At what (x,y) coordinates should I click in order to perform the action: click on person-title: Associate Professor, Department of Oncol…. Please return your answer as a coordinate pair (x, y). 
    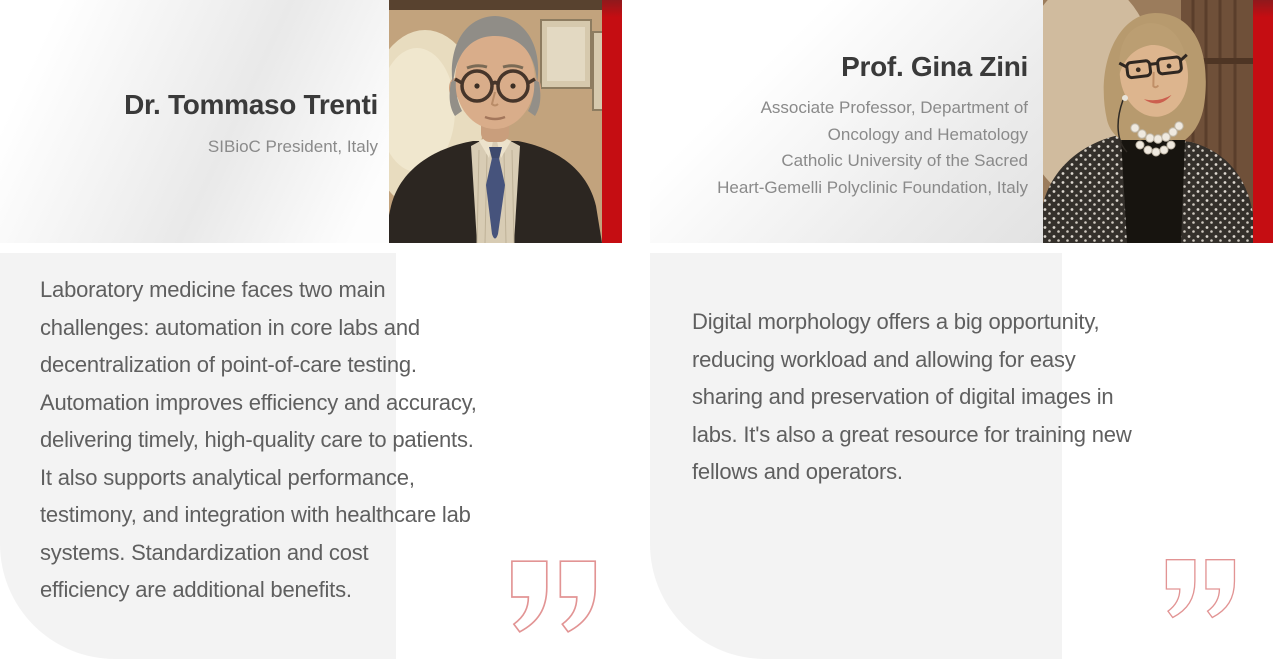
    Looking at the image, I should click on (872, 147).